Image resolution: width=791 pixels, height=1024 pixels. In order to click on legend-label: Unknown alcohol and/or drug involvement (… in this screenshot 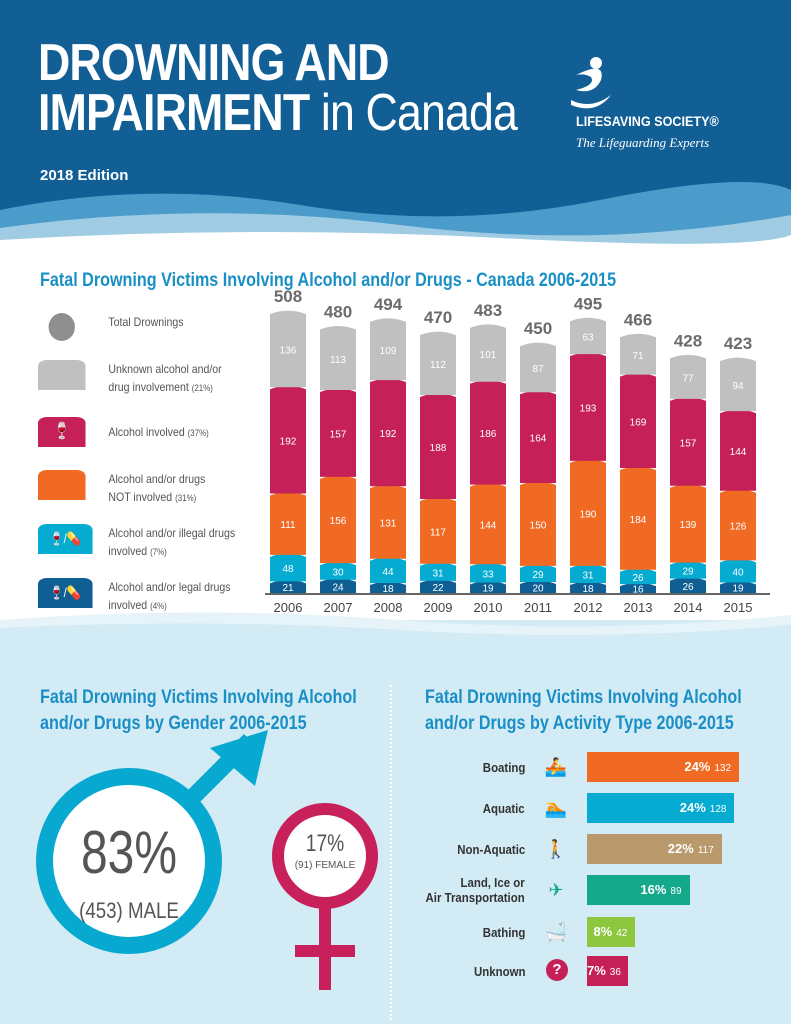, I will do `click(165, 378)`.